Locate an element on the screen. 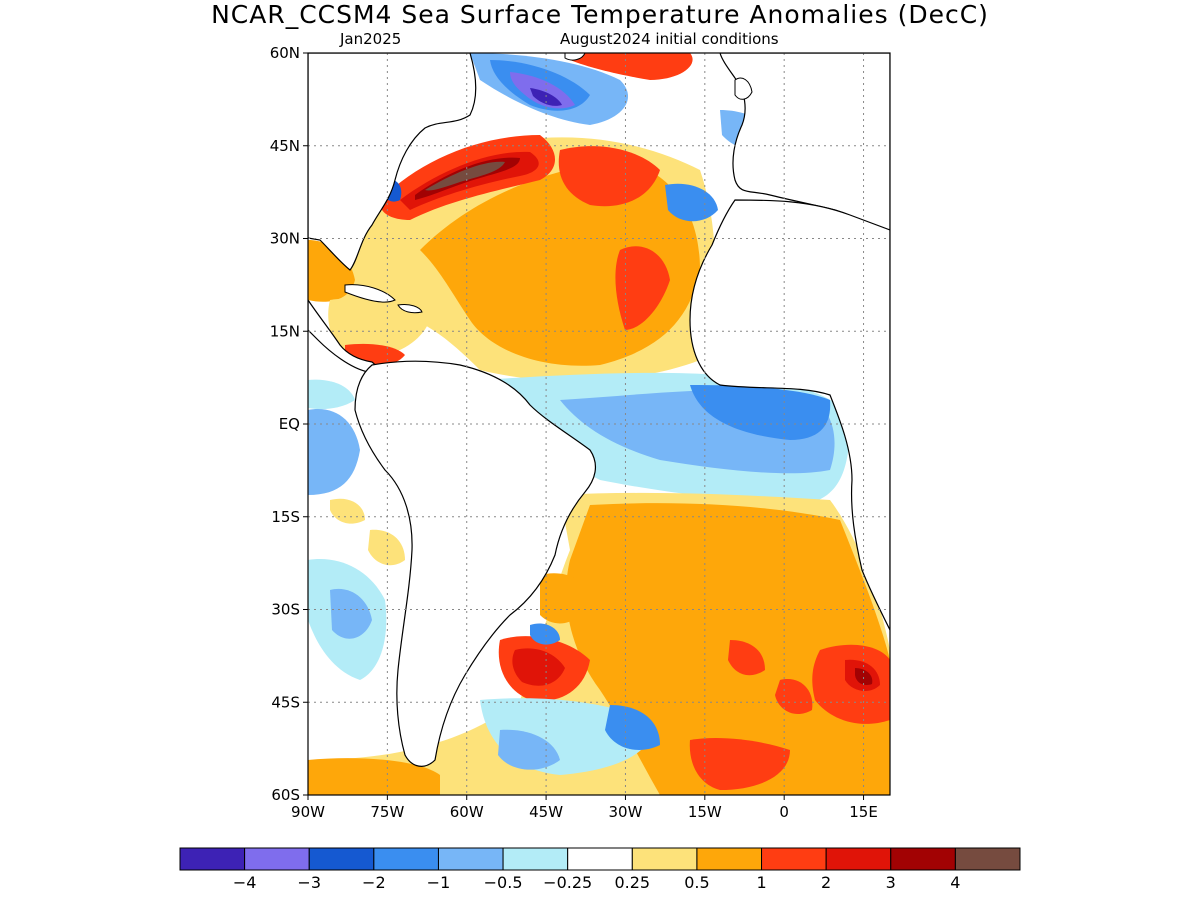 The height and width of the screenshot is (900, 1200). colorbar-label: −1 is located at coordinates (439, 882).